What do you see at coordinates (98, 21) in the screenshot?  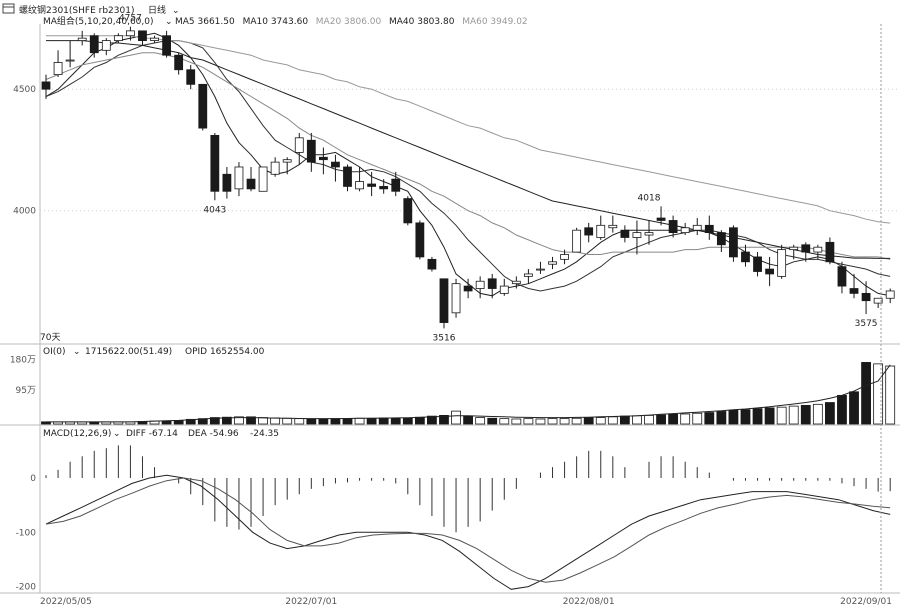 I see `ma-group-label: MA组合(5,10,20,40,60,0)` at bounding box center [98, 21].